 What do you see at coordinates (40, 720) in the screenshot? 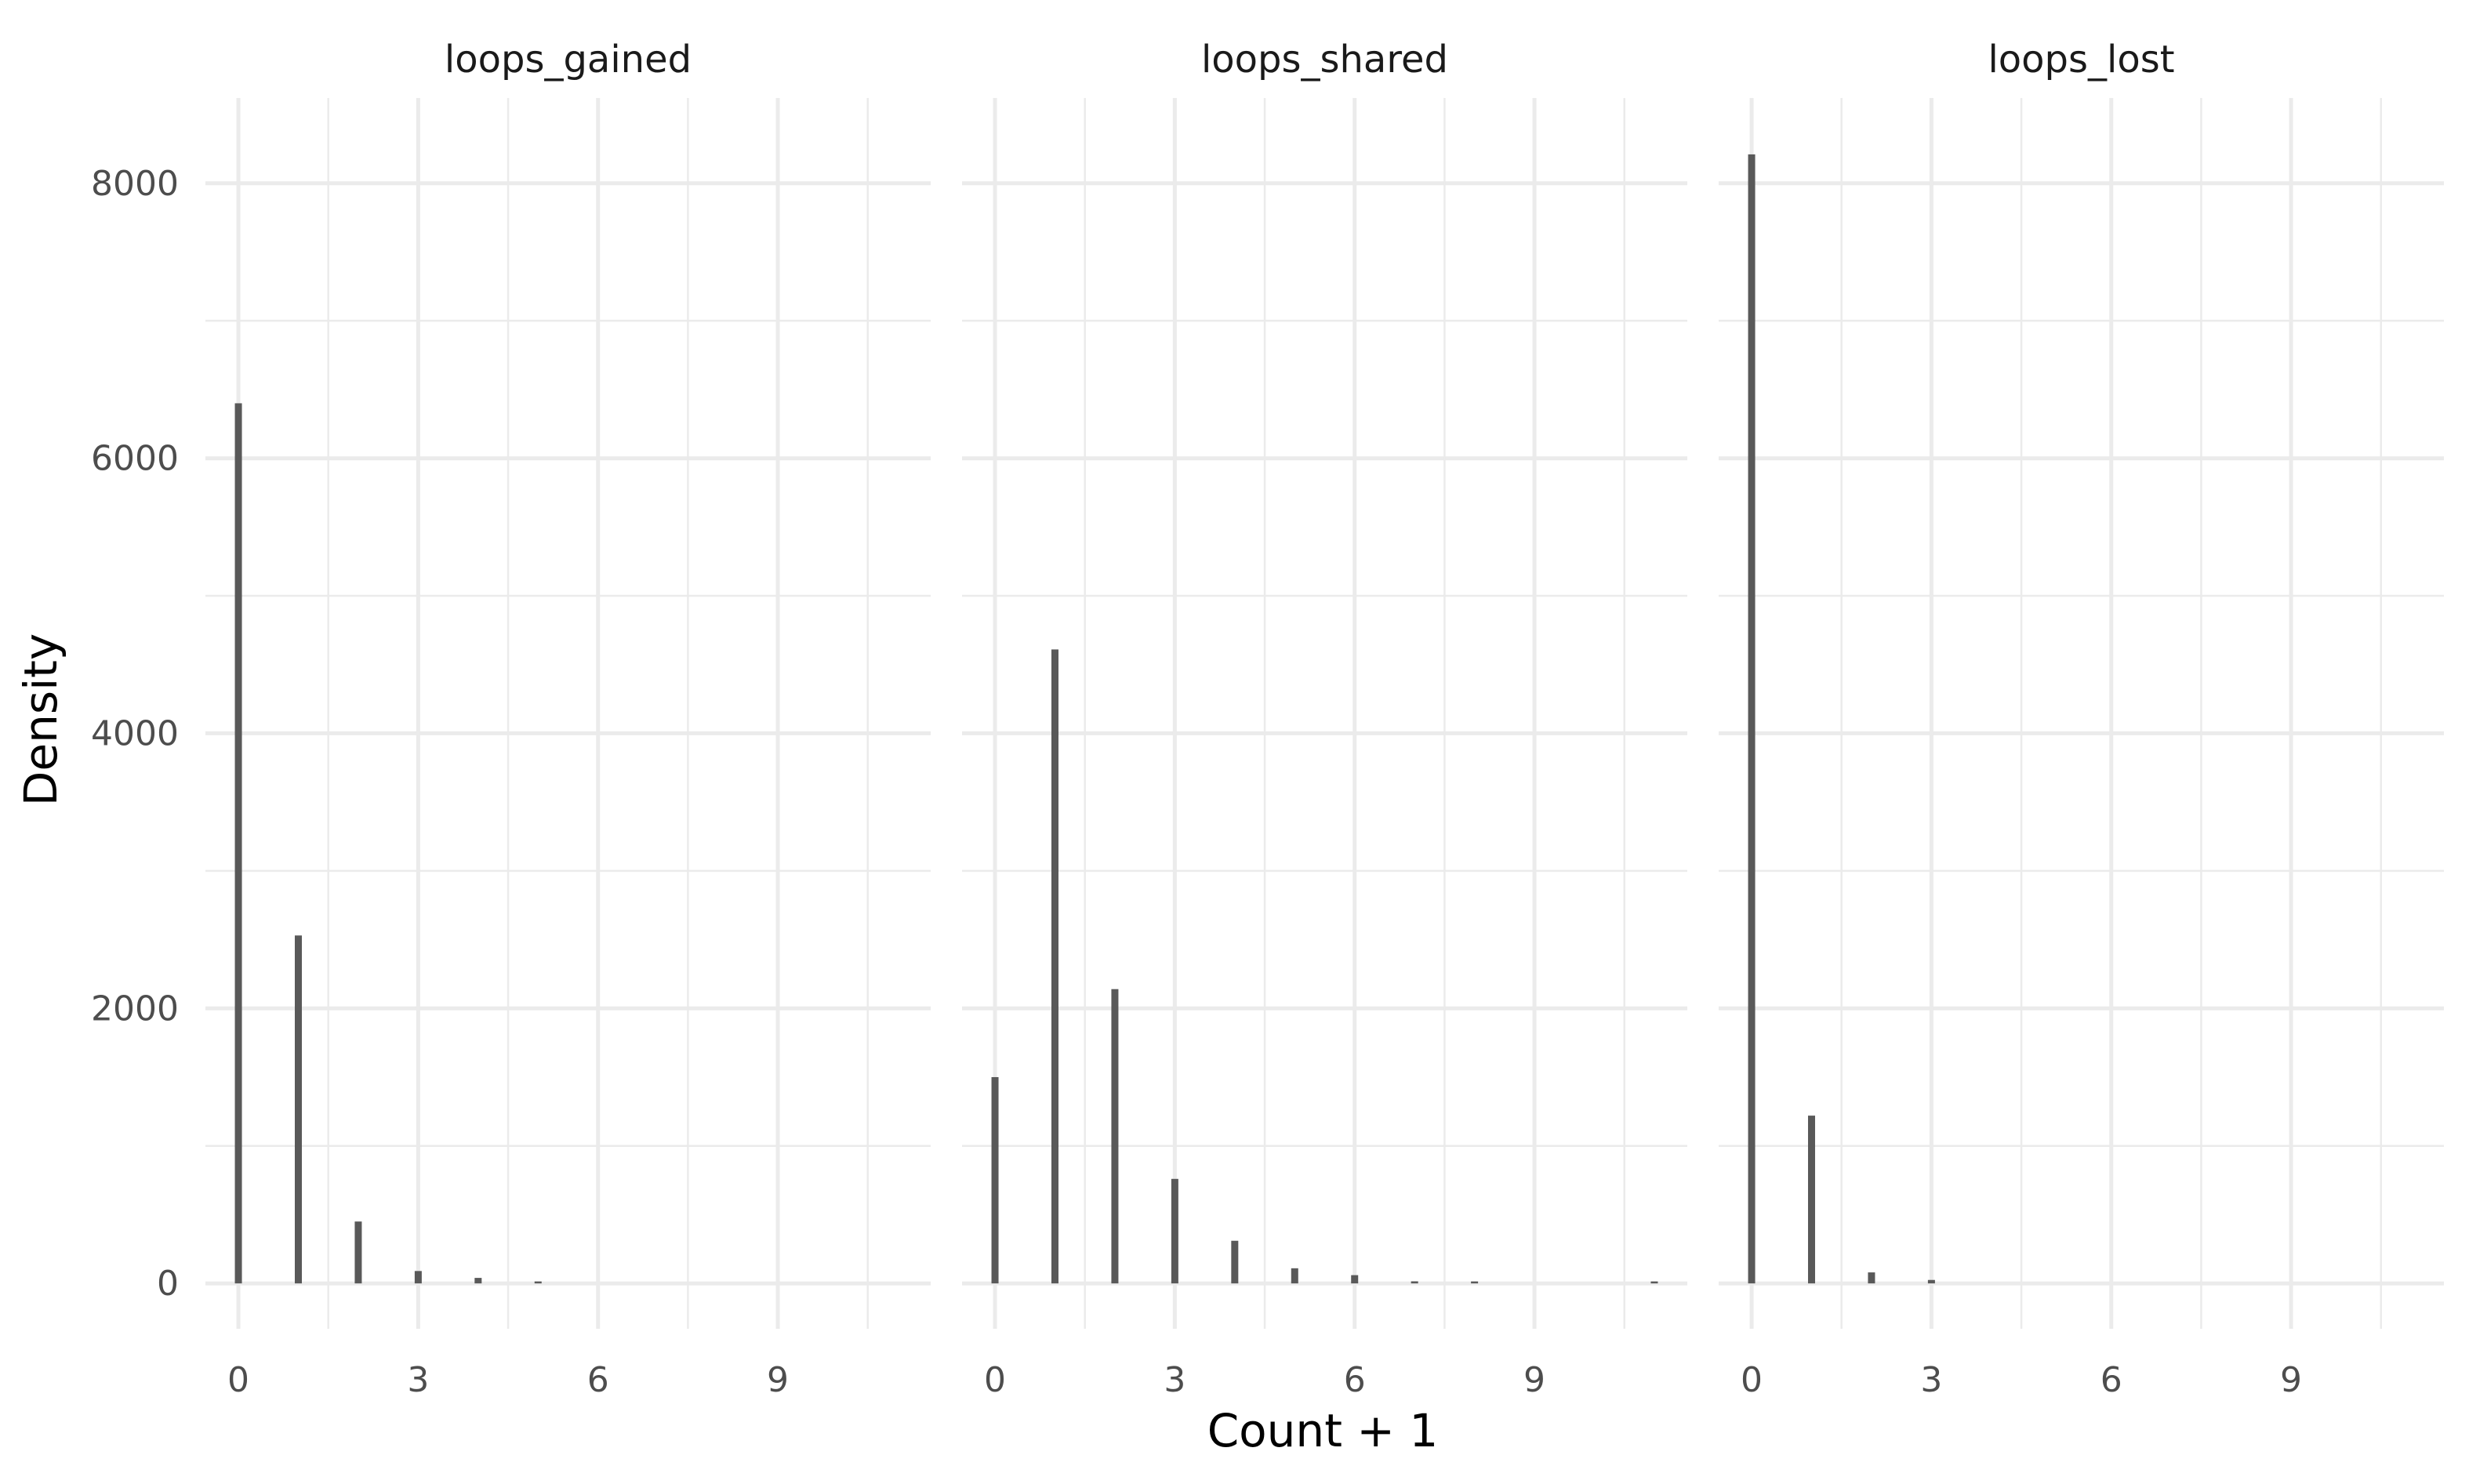
I see `y-axis-title: Density` at bounding box center [40, 720].